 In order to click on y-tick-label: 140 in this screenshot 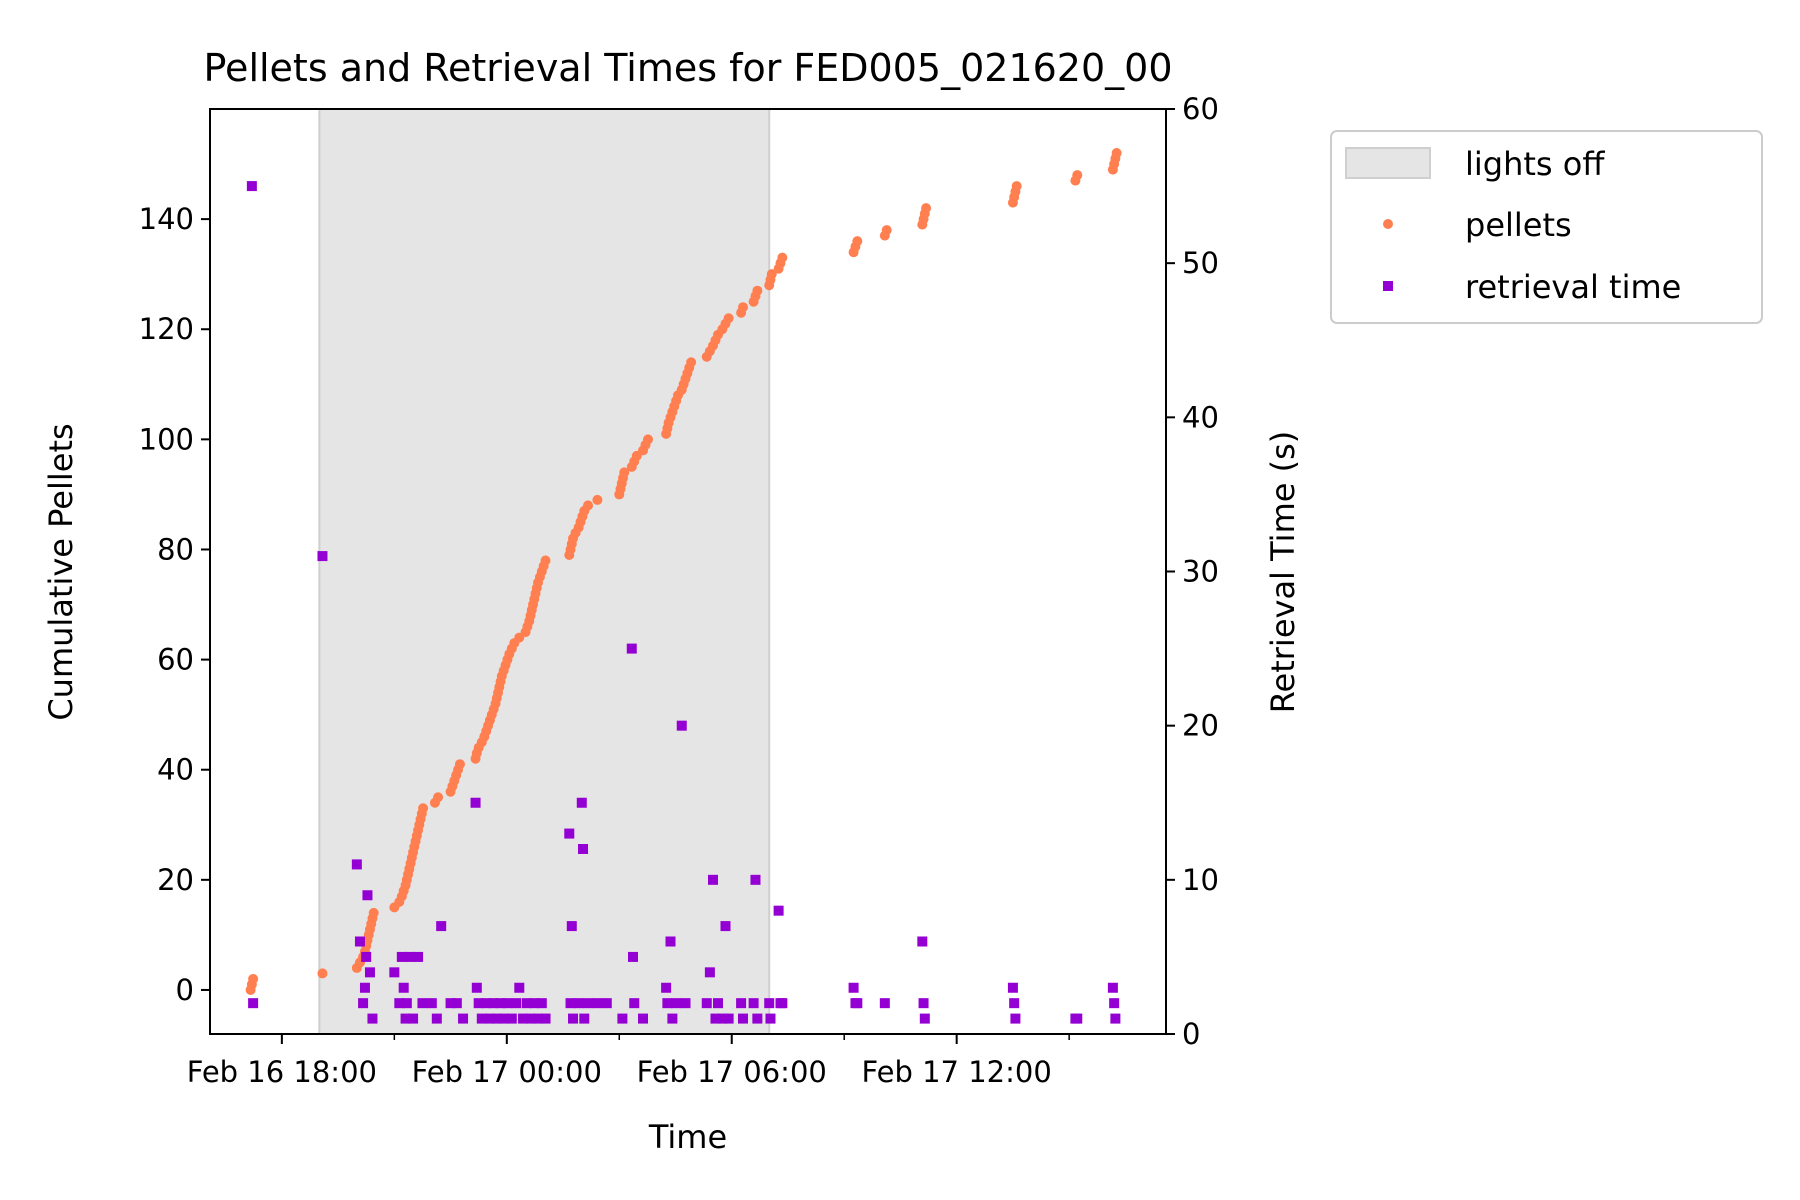, I will do `click(166, 219)`.